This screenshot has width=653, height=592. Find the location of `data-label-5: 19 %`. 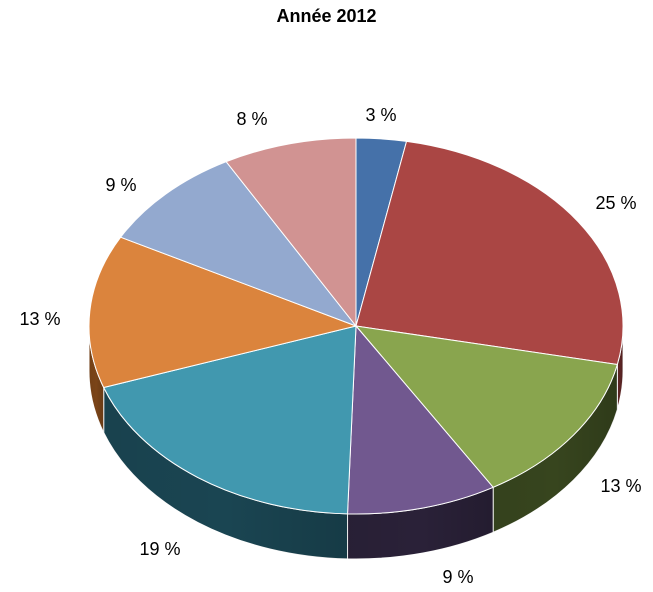

data-label-5: 19 % is located at coordinates (159, 549).